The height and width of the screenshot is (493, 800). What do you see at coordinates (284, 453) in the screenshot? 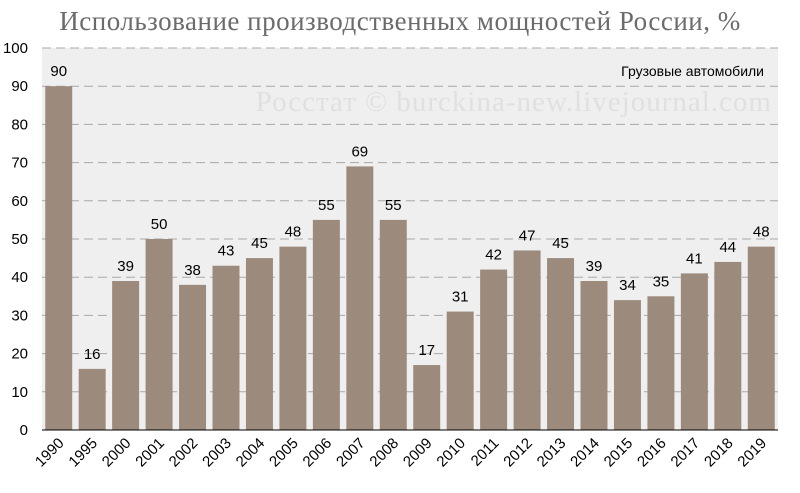
I see `x-tick-label: 2005` at bounding box center [284, 453].